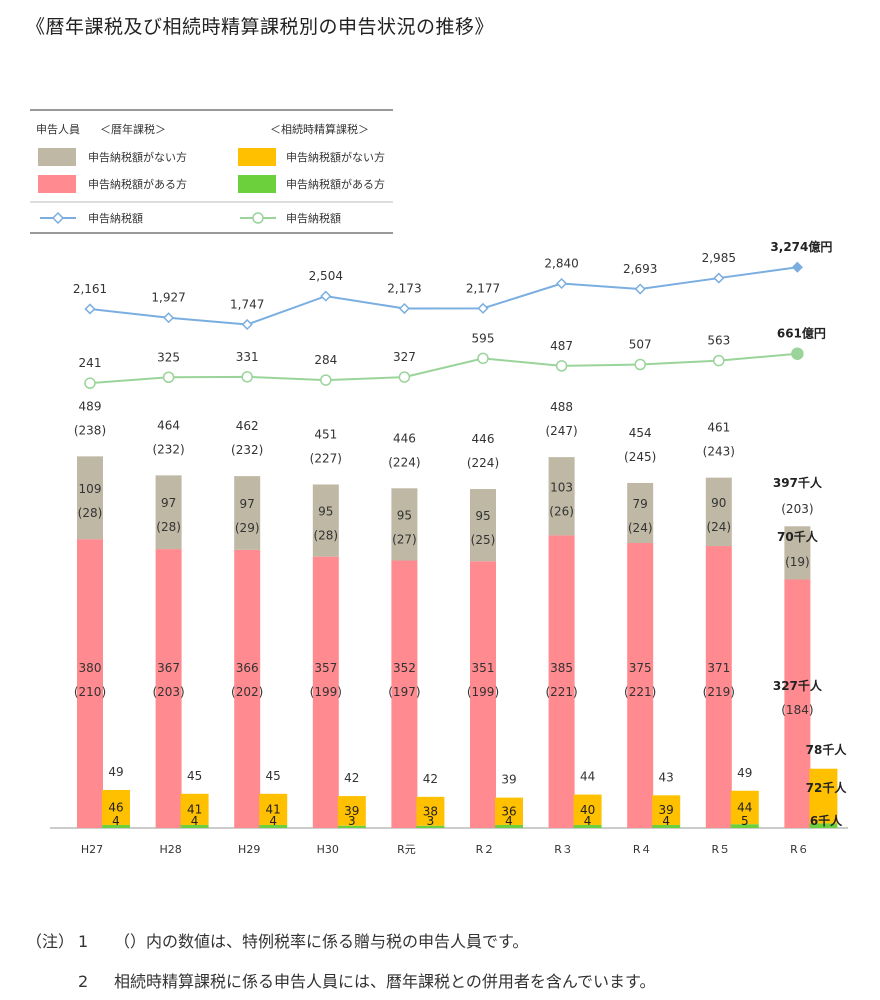  Describe the element at coordinates (483, 668) in the screenshot. I see `label-reki-ari: 351` at that location.